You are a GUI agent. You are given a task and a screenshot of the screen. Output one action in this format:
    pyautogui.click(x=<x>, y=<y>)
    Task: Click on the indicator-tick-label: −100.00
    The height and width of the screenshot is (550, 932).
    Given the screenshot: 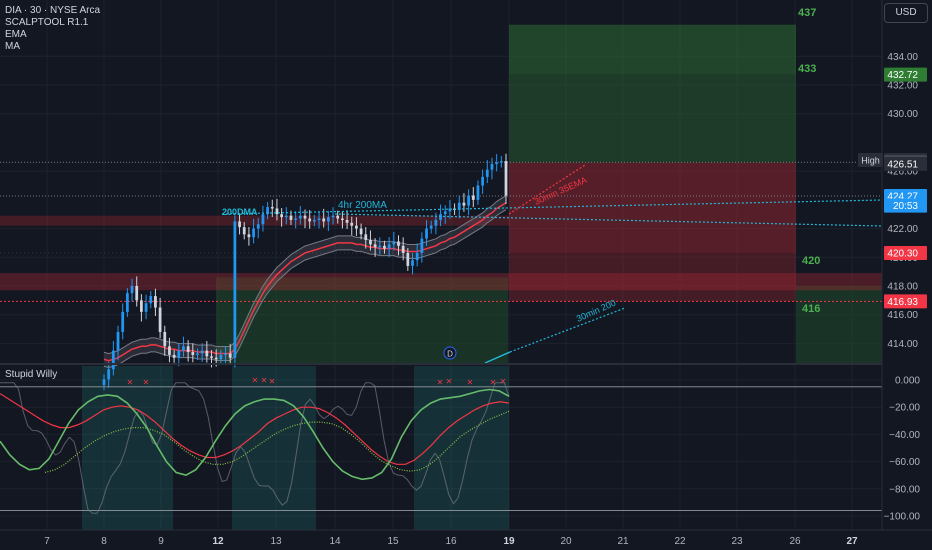 What is the action you would take?
    pyautogui.click(x=902, y=517)
    